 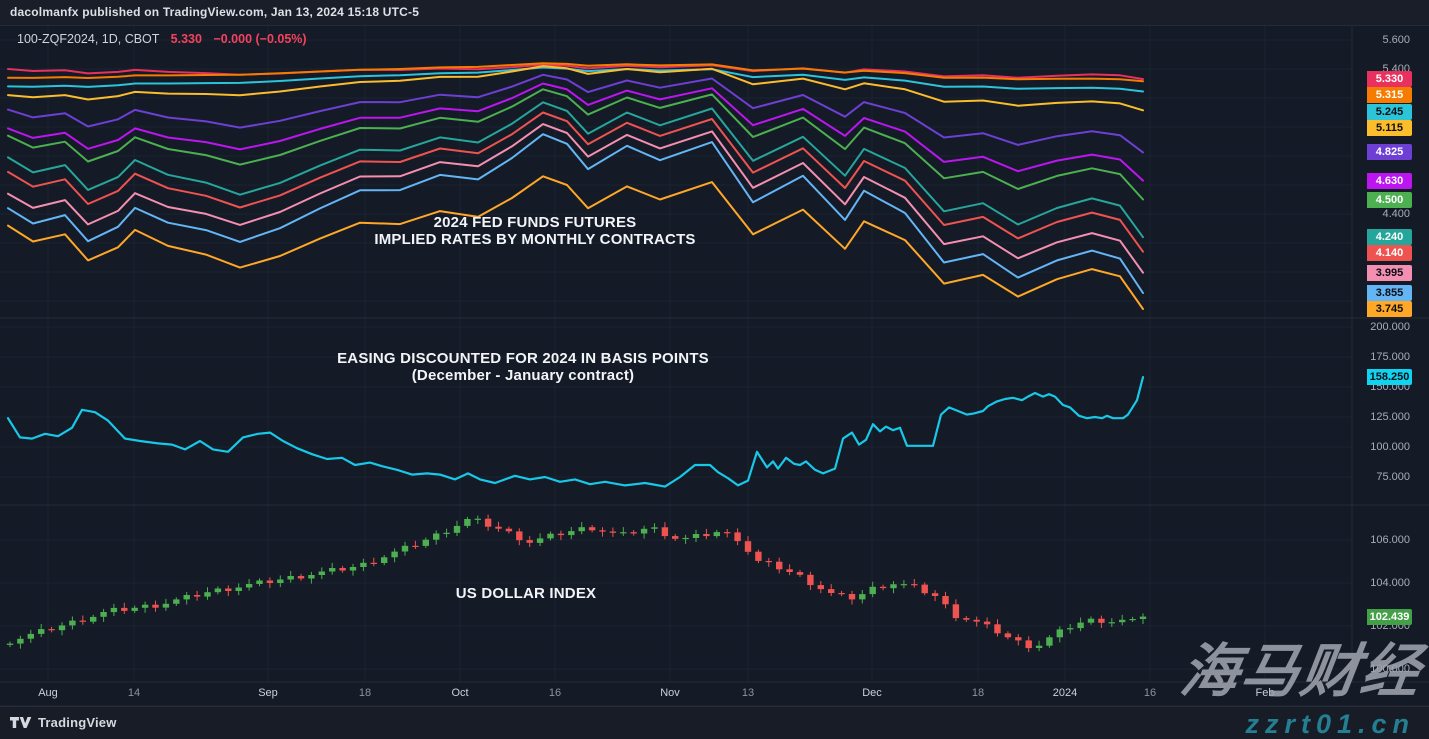 I want to click on tradingview-logo-icon, so click(x=21, y=722).